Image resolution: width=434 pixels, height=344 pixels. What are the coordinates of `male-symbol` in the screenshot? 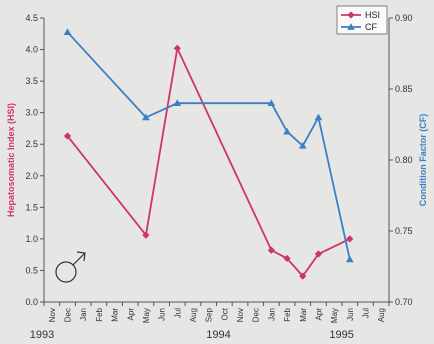 It's located at (70, 267).